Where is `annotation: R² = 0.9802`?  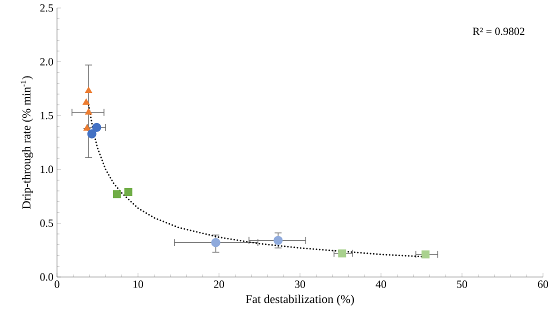 annotation: R² = 0.9802 is located at coordinates (498, 32).